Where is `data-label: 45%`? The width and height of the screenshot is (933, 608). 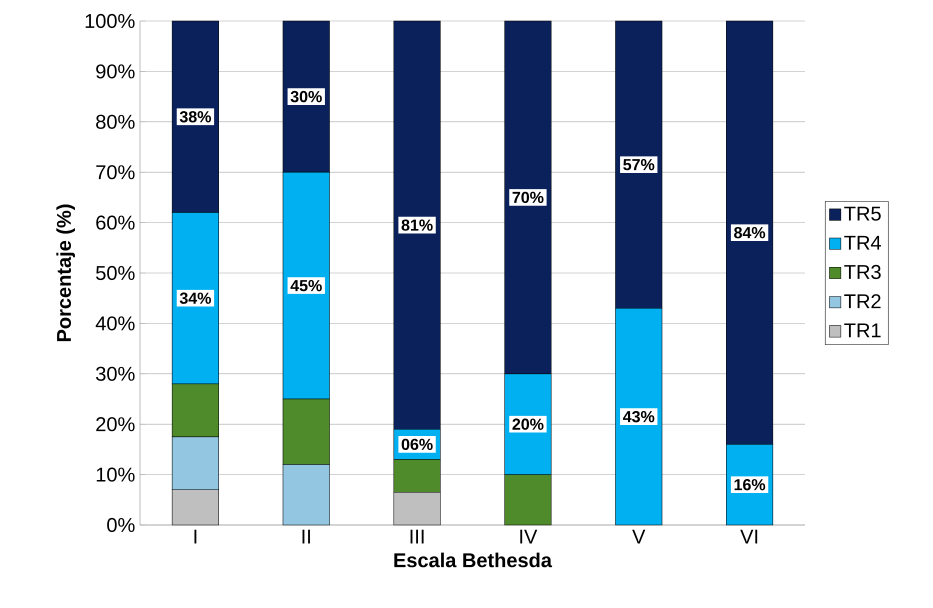
data-label: 45% is located at coordinates (306, 286).